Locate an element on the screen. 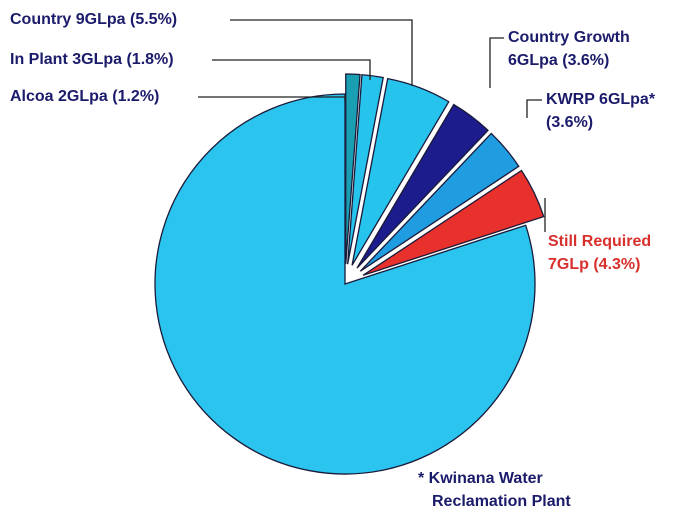 The height and width of the screenshot is (513, 677). slice-label: (3.6%) is located at coordinates (569, 122).